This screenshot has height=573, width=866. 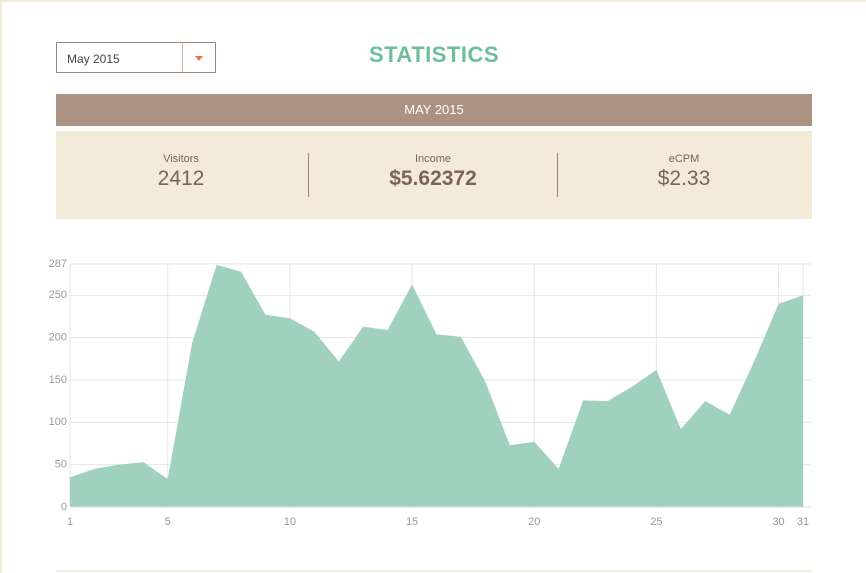 What do you see at coordinates (168, 522) in the screenshot?
I see `x-tick-label: 5` at bounding box center [168, 522].